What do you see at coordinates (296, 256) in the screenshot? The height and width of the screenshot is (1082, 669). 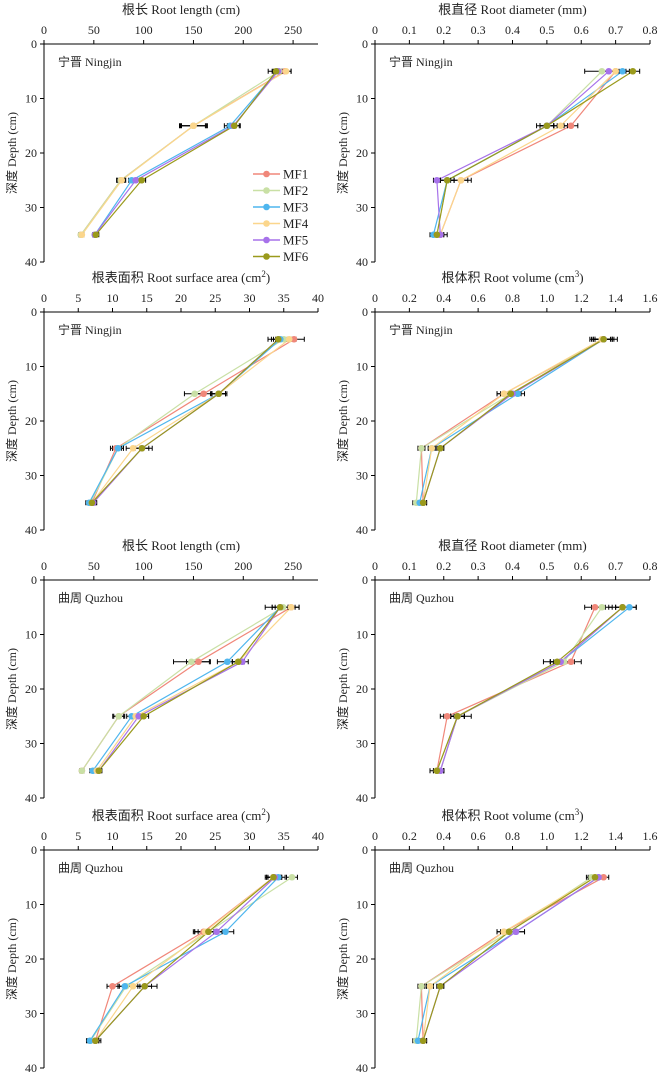 I see `legend-label: MF6` at bounding box center [296, 256].